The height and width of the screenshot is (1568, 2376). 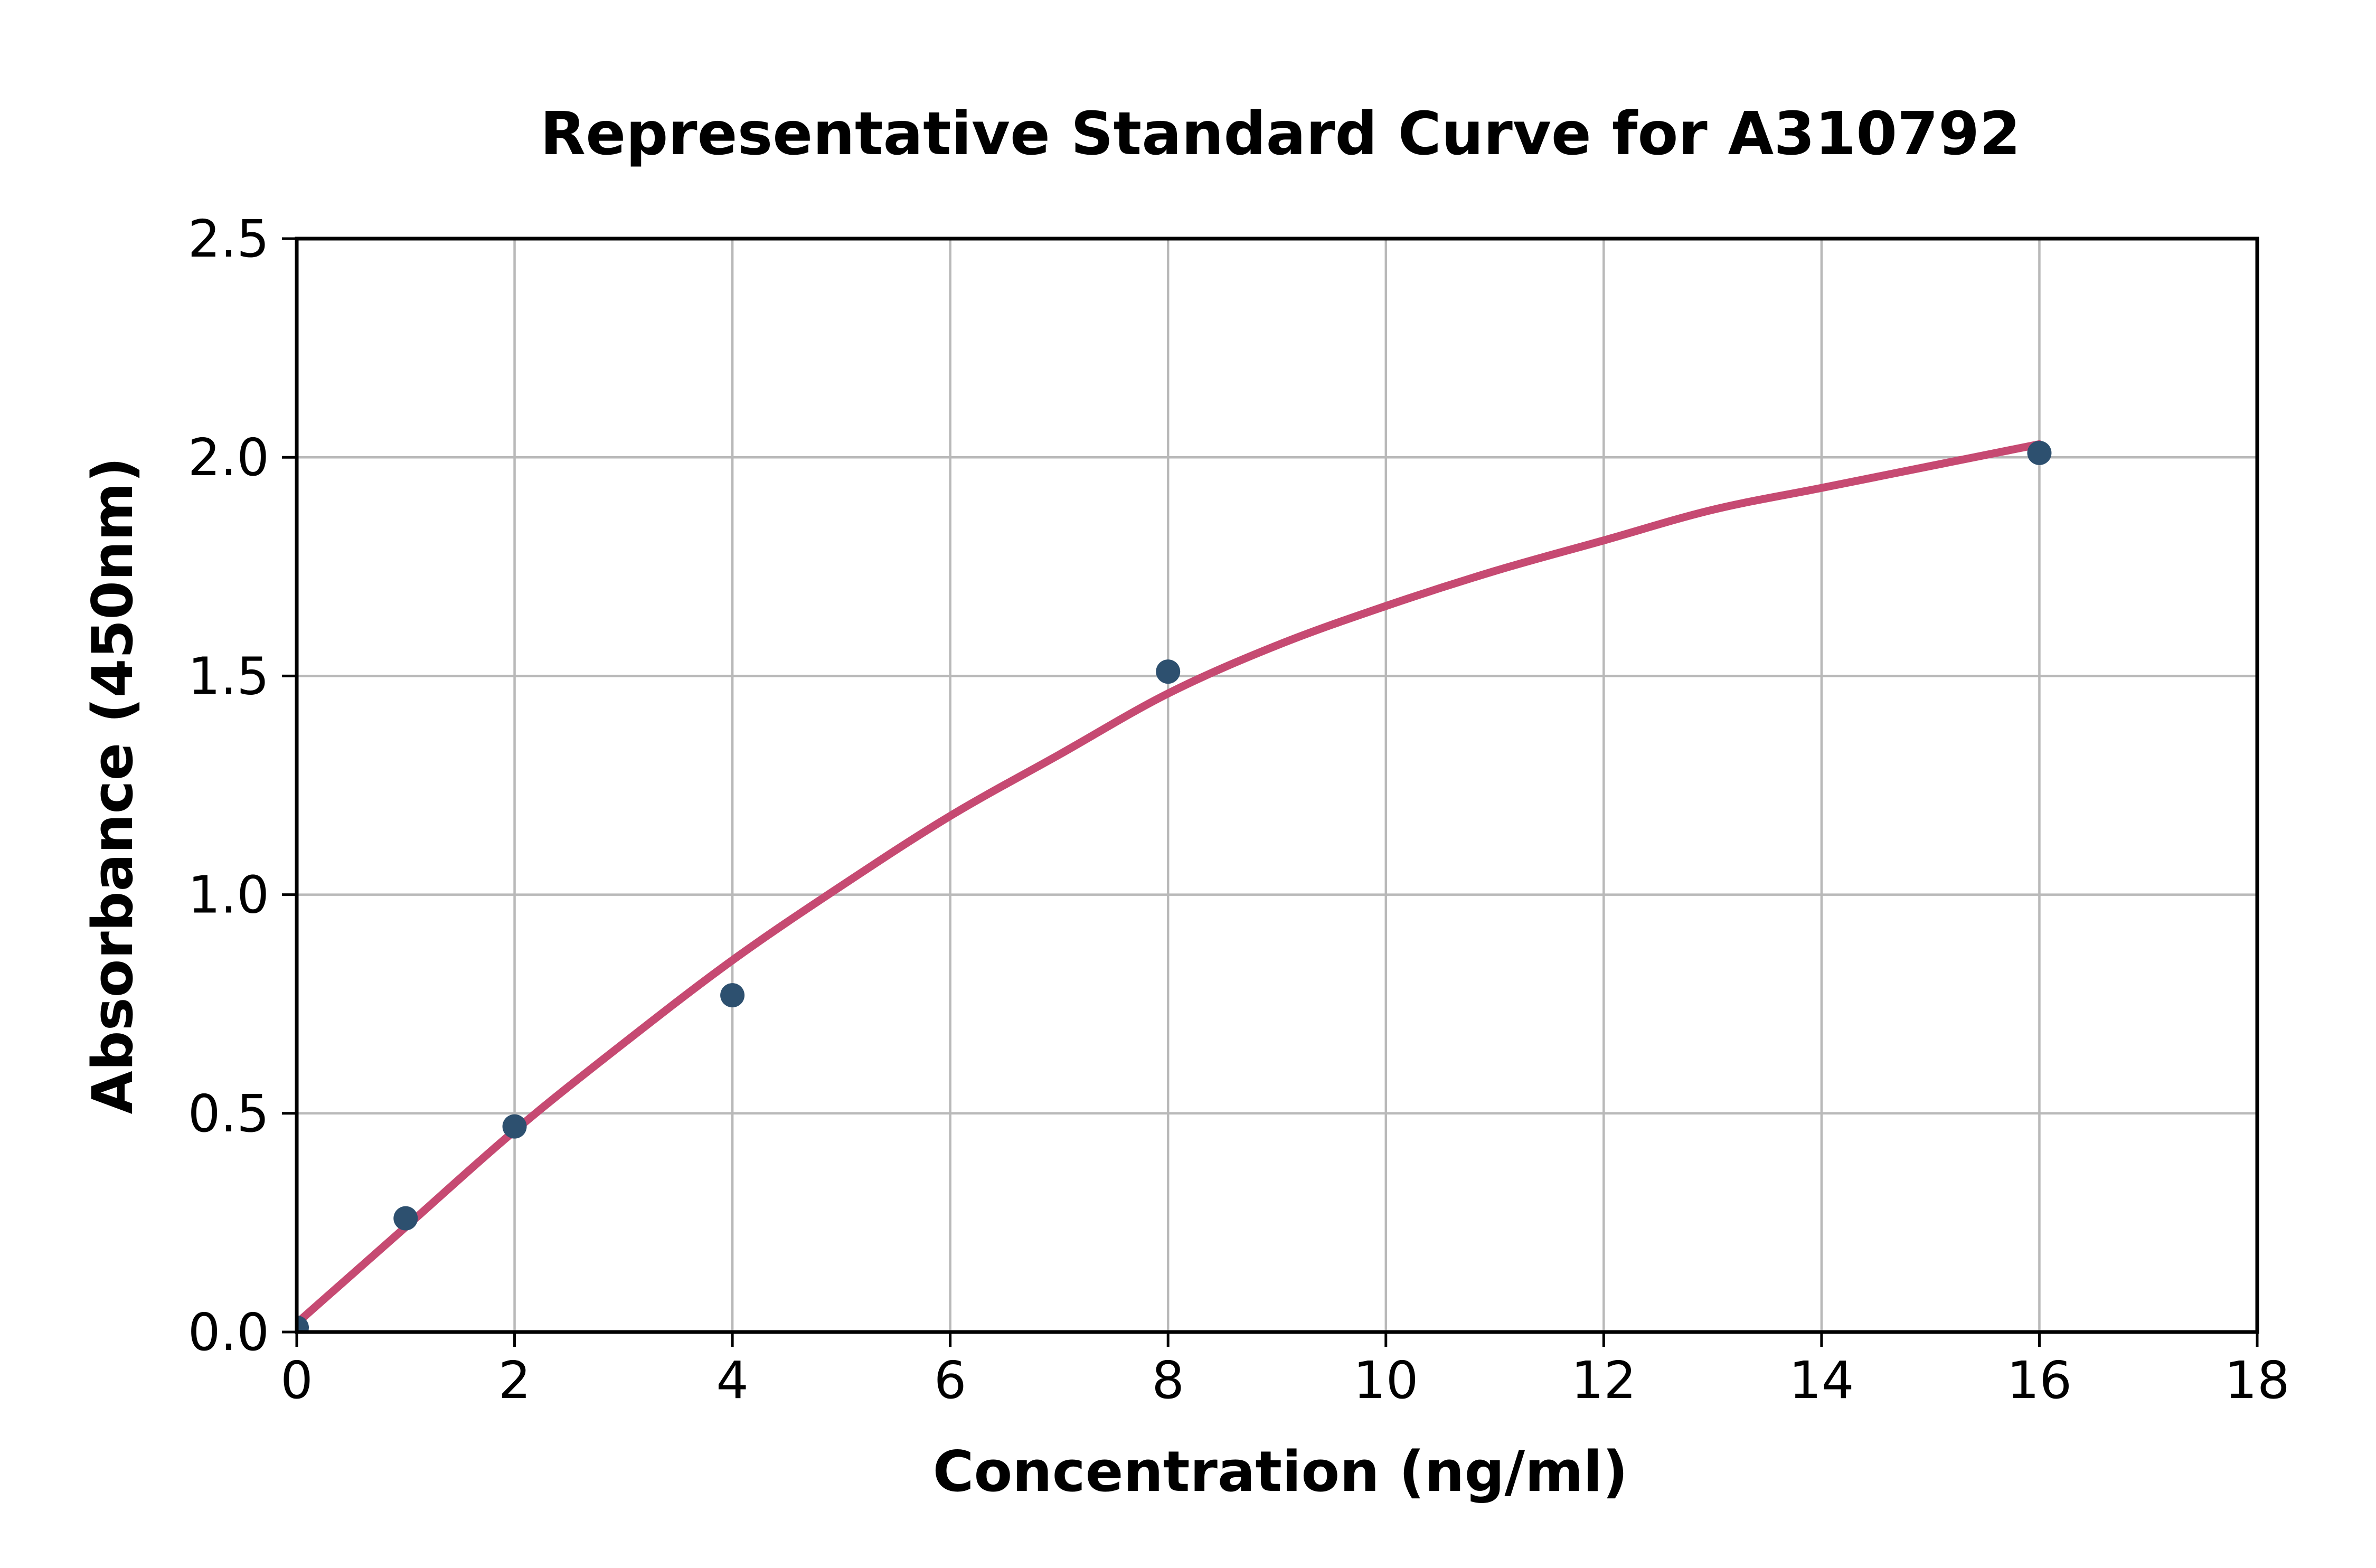 I want to click on x-tick-label: 16, so click(x=2040, y=1380).